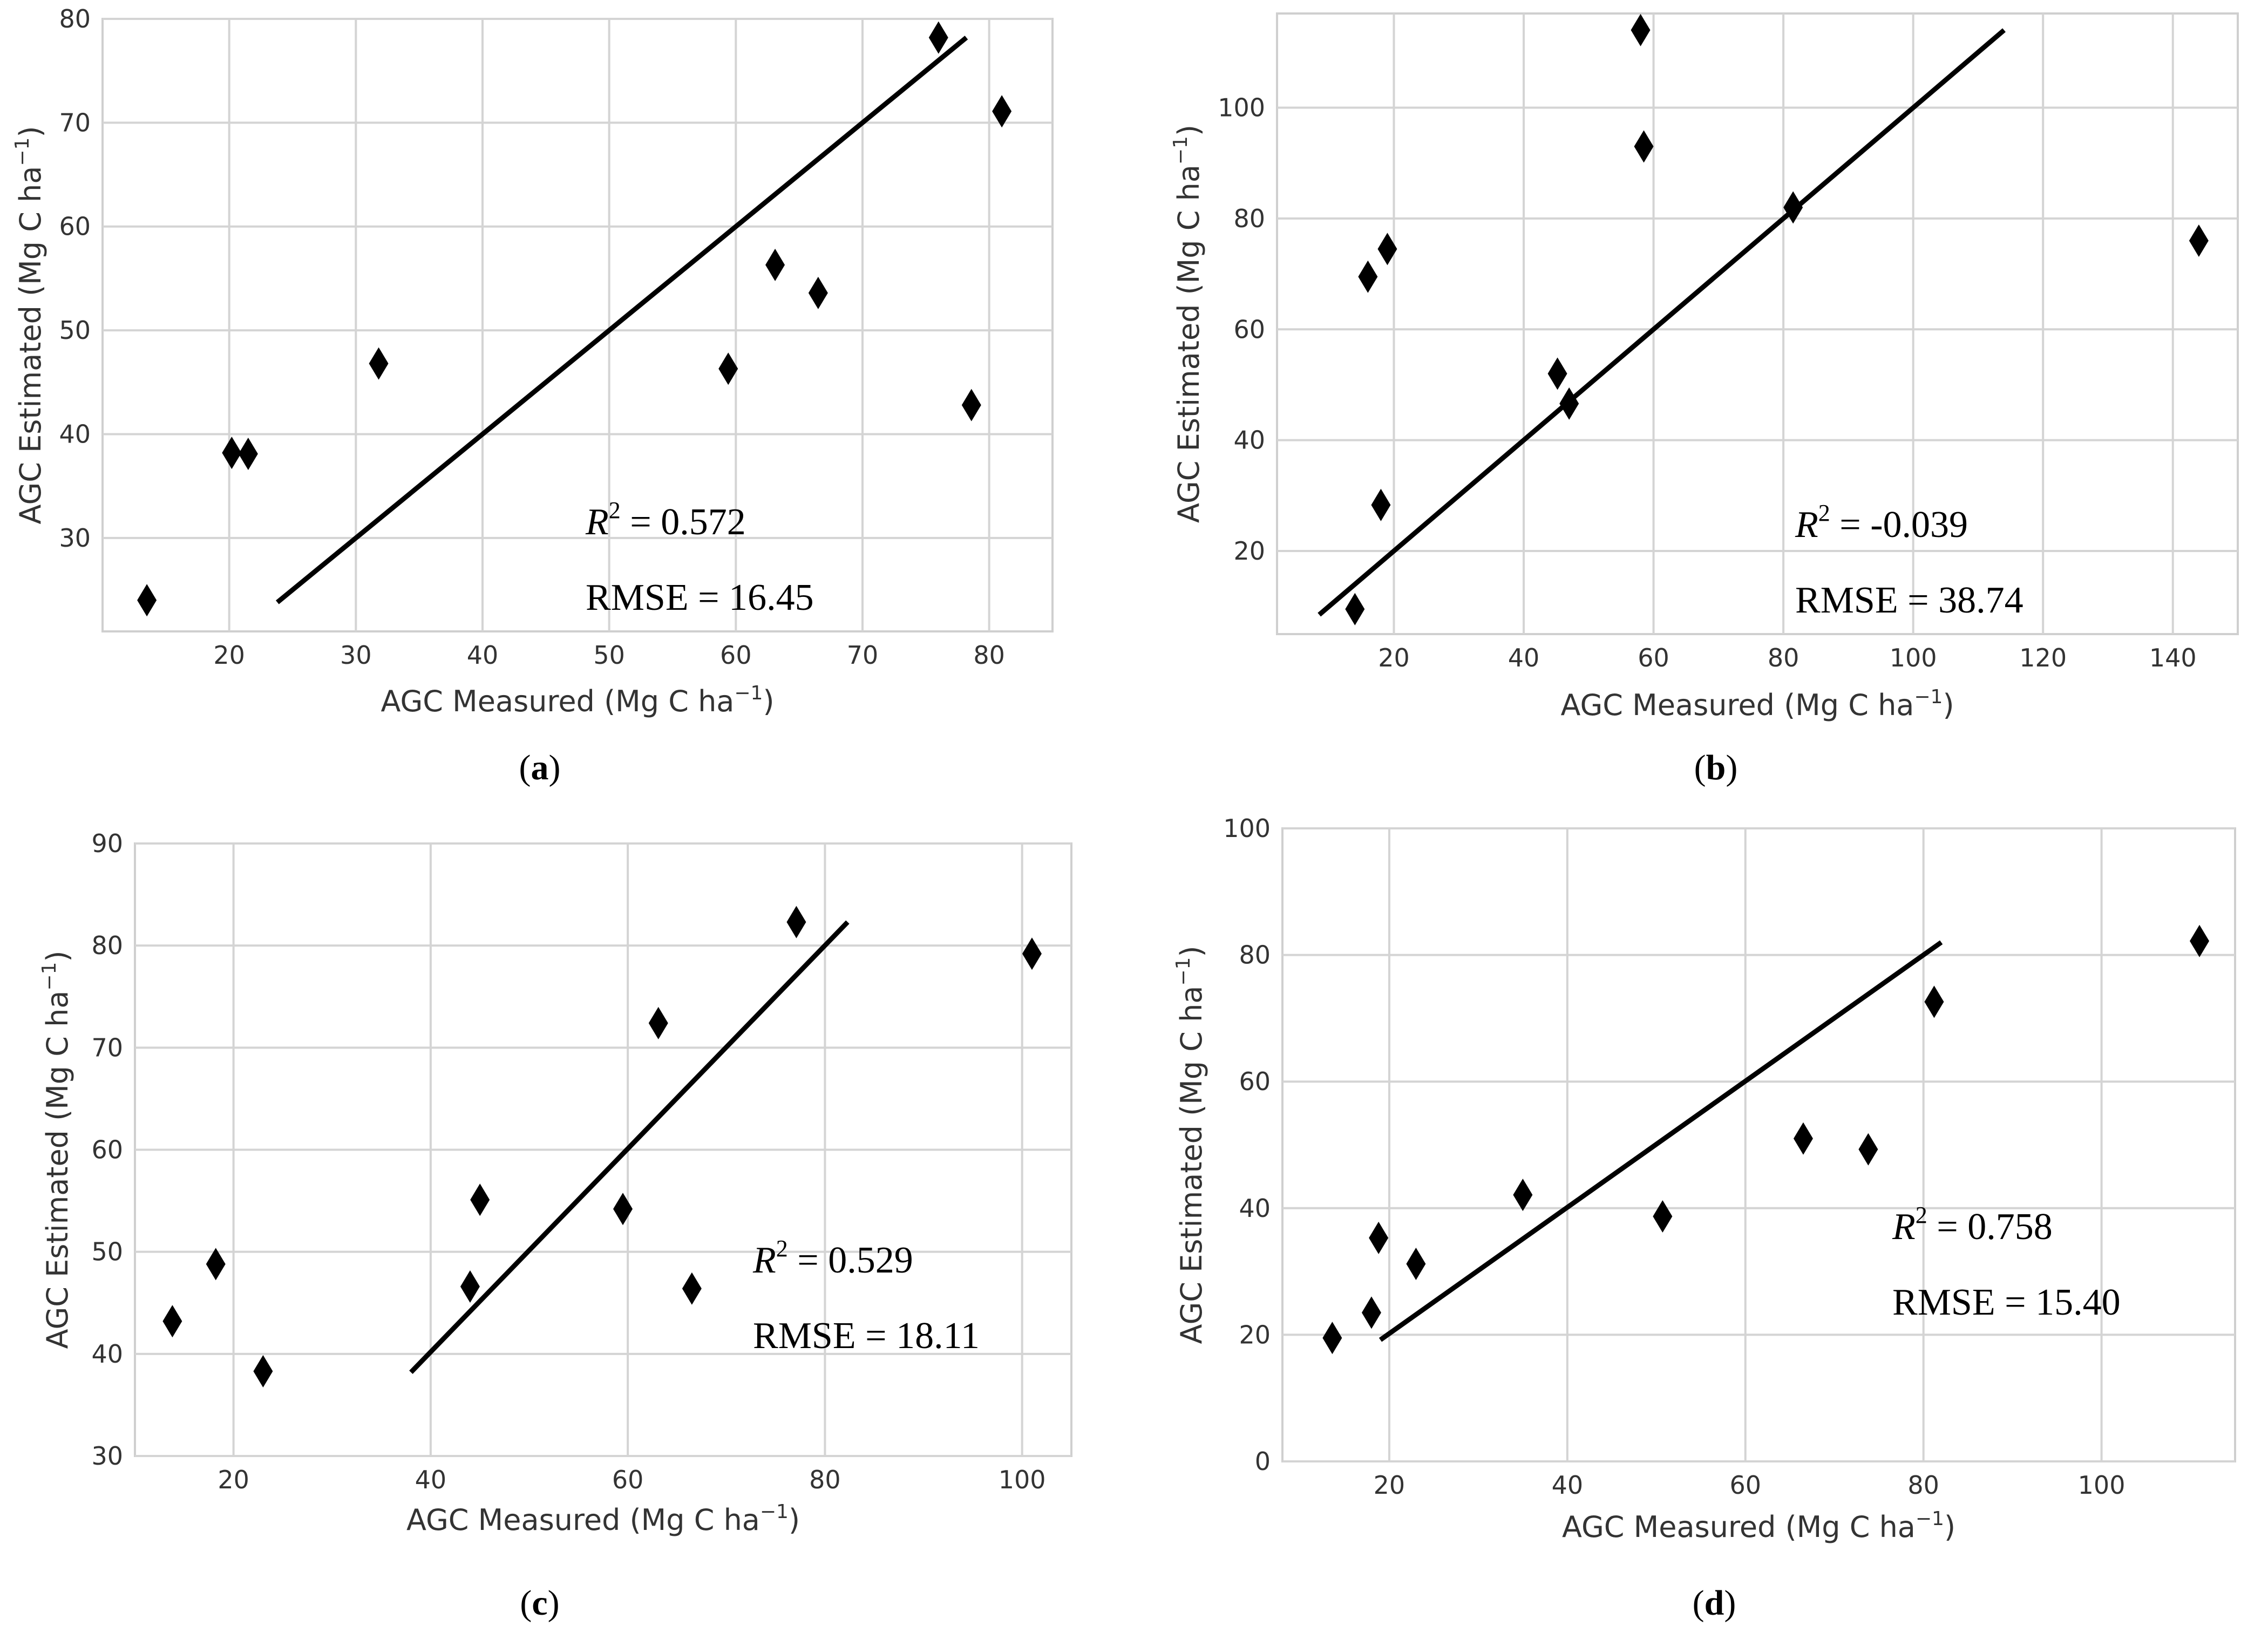  I want to click on x-tick-label: 50, so click(609, 656).